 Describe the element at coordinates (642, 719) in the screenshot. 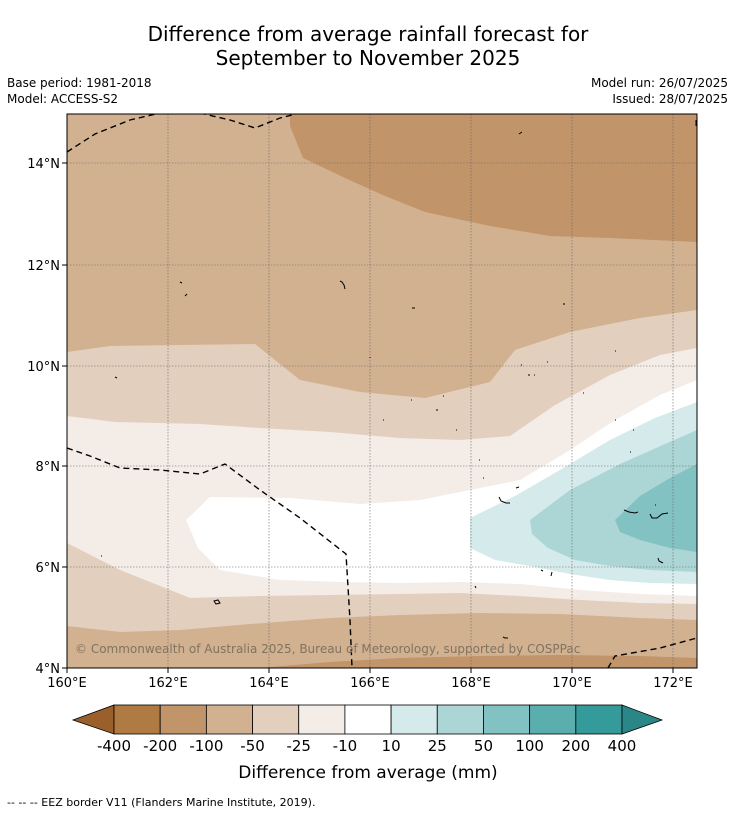

I see `colorbar-arrow-high` at that location.